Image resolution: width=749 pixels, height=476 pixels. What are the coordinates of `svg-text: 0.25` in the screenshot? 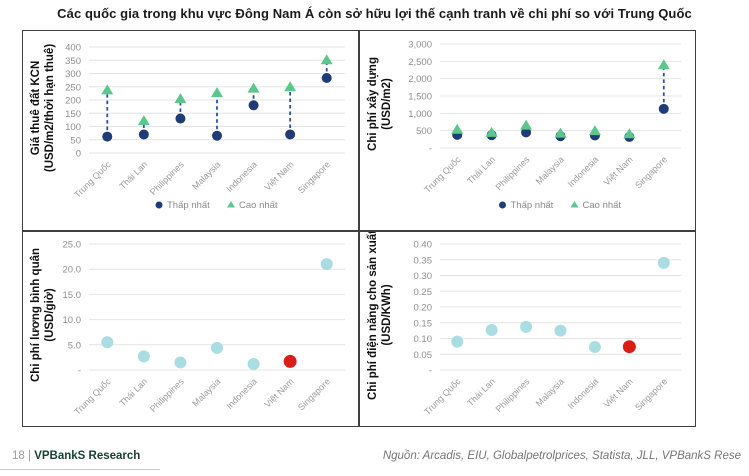 It's located at (423, 292).